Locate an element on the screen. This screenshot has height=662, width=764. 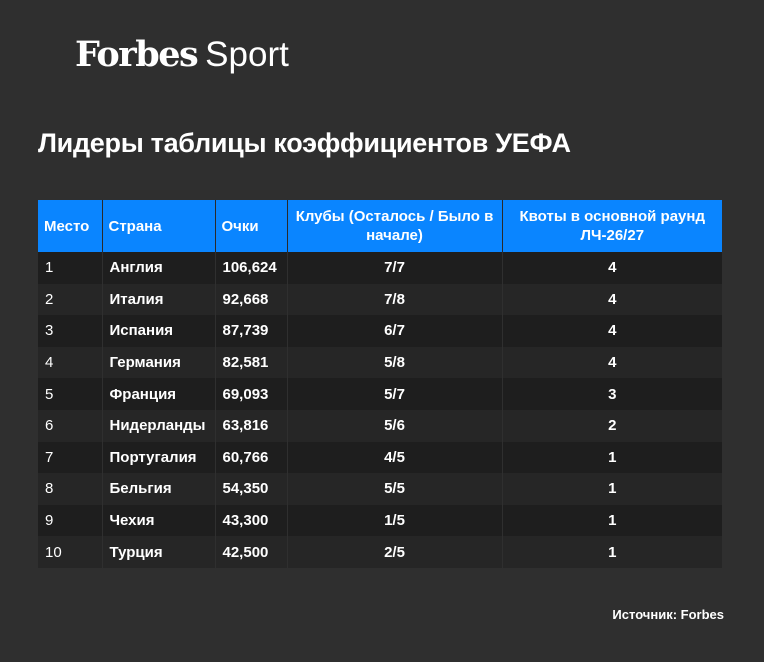
cell-rank: 3 is located at coordinates (70, 331).